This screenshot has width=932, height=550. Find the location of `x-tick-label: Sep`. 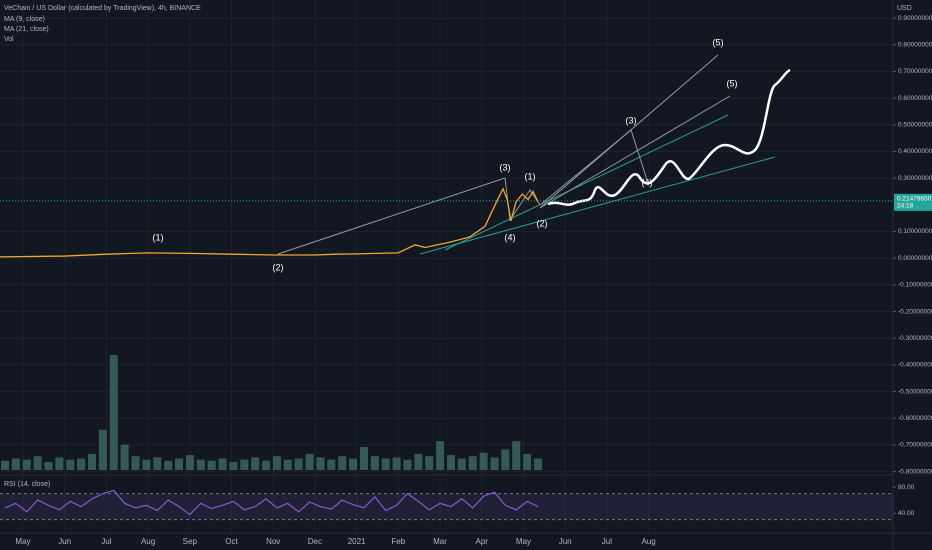

x-tick-label: Sep is located at coordinates (190, 541).